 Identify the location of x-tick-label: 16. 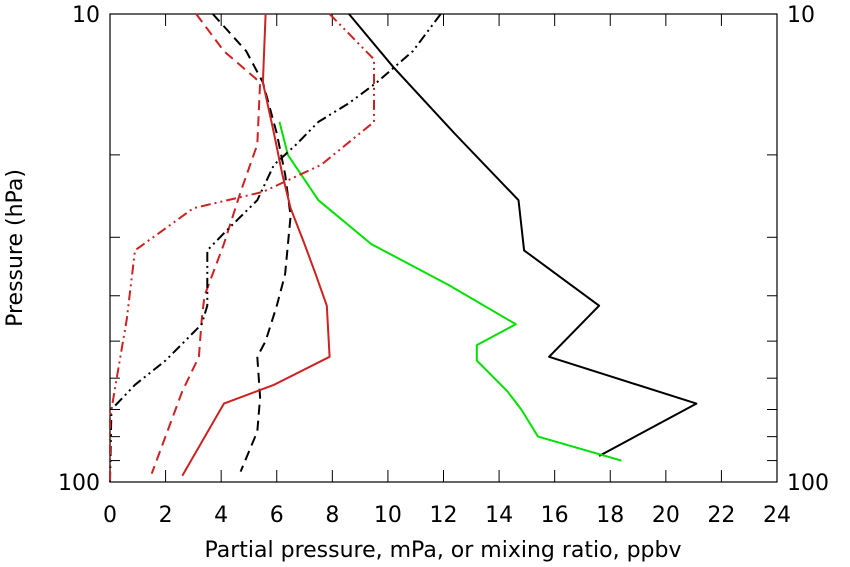
(555, 515).